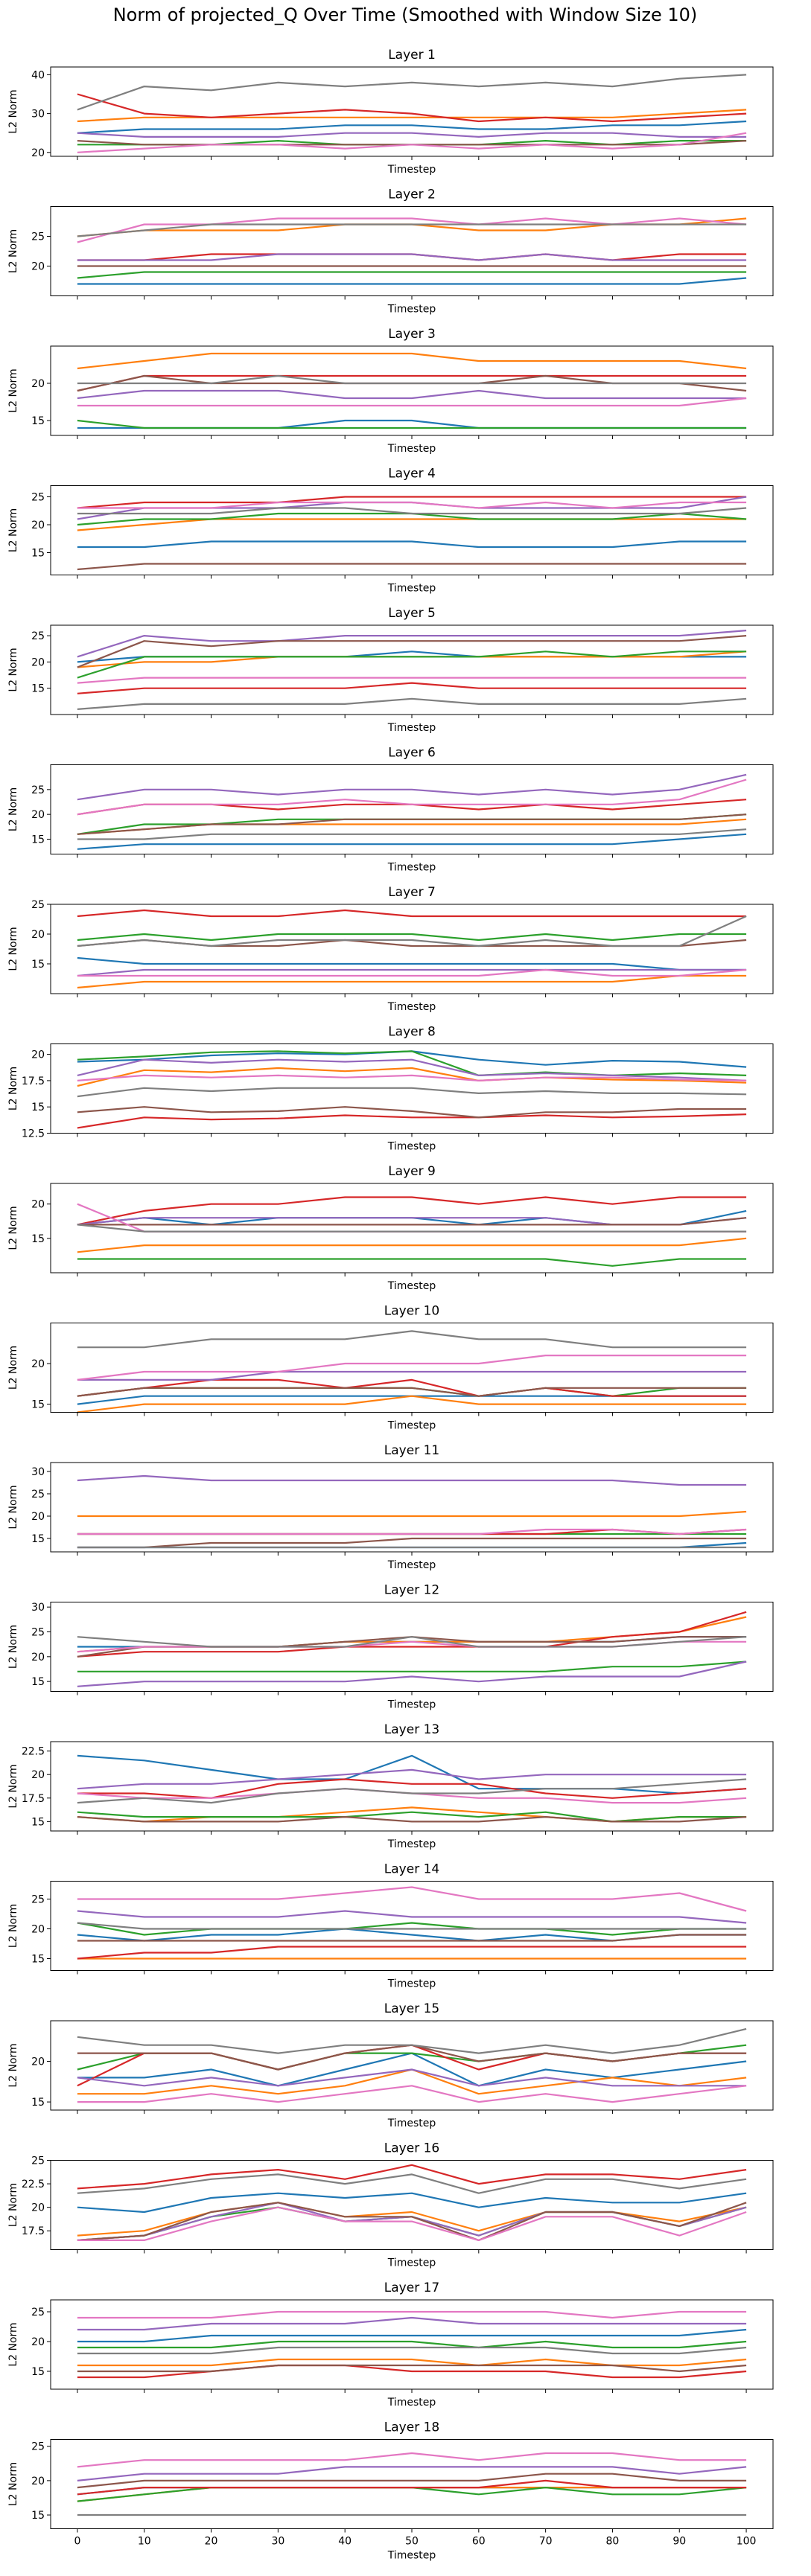 Image resolution: width=811 pixels, height=2576 pixels. Describe the element at coordinates (390, 1926) in the screenshot. I see `layer-panel: Layer 14 15 20 25 Timestep L2 Norm` at that location.